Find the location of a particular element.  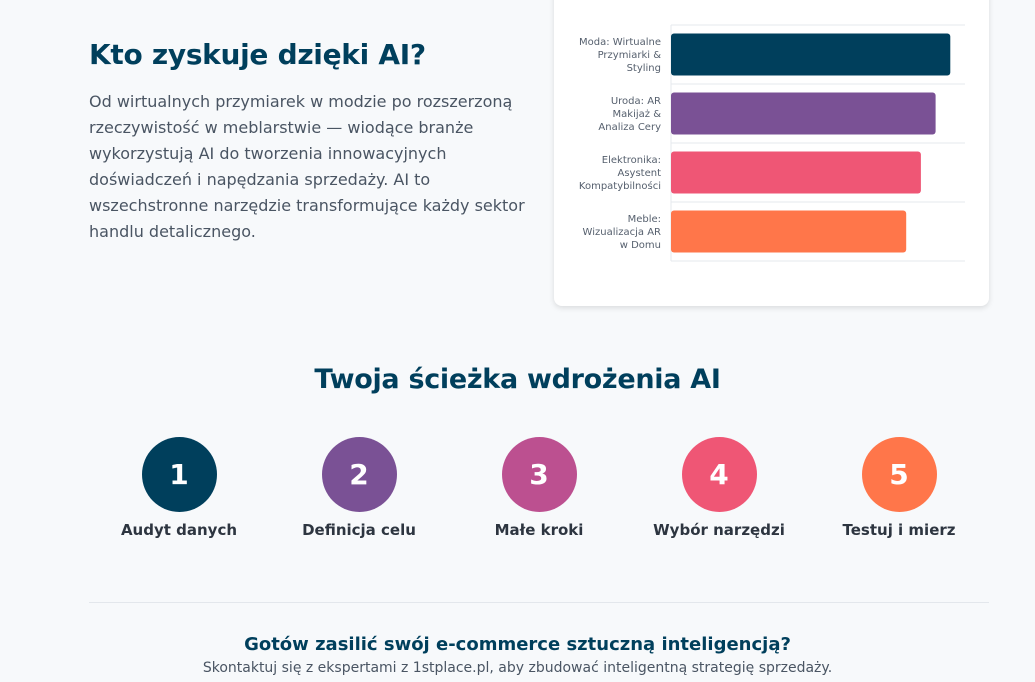

step-3-label: Małe kroki is located at coordinates (539, 530).